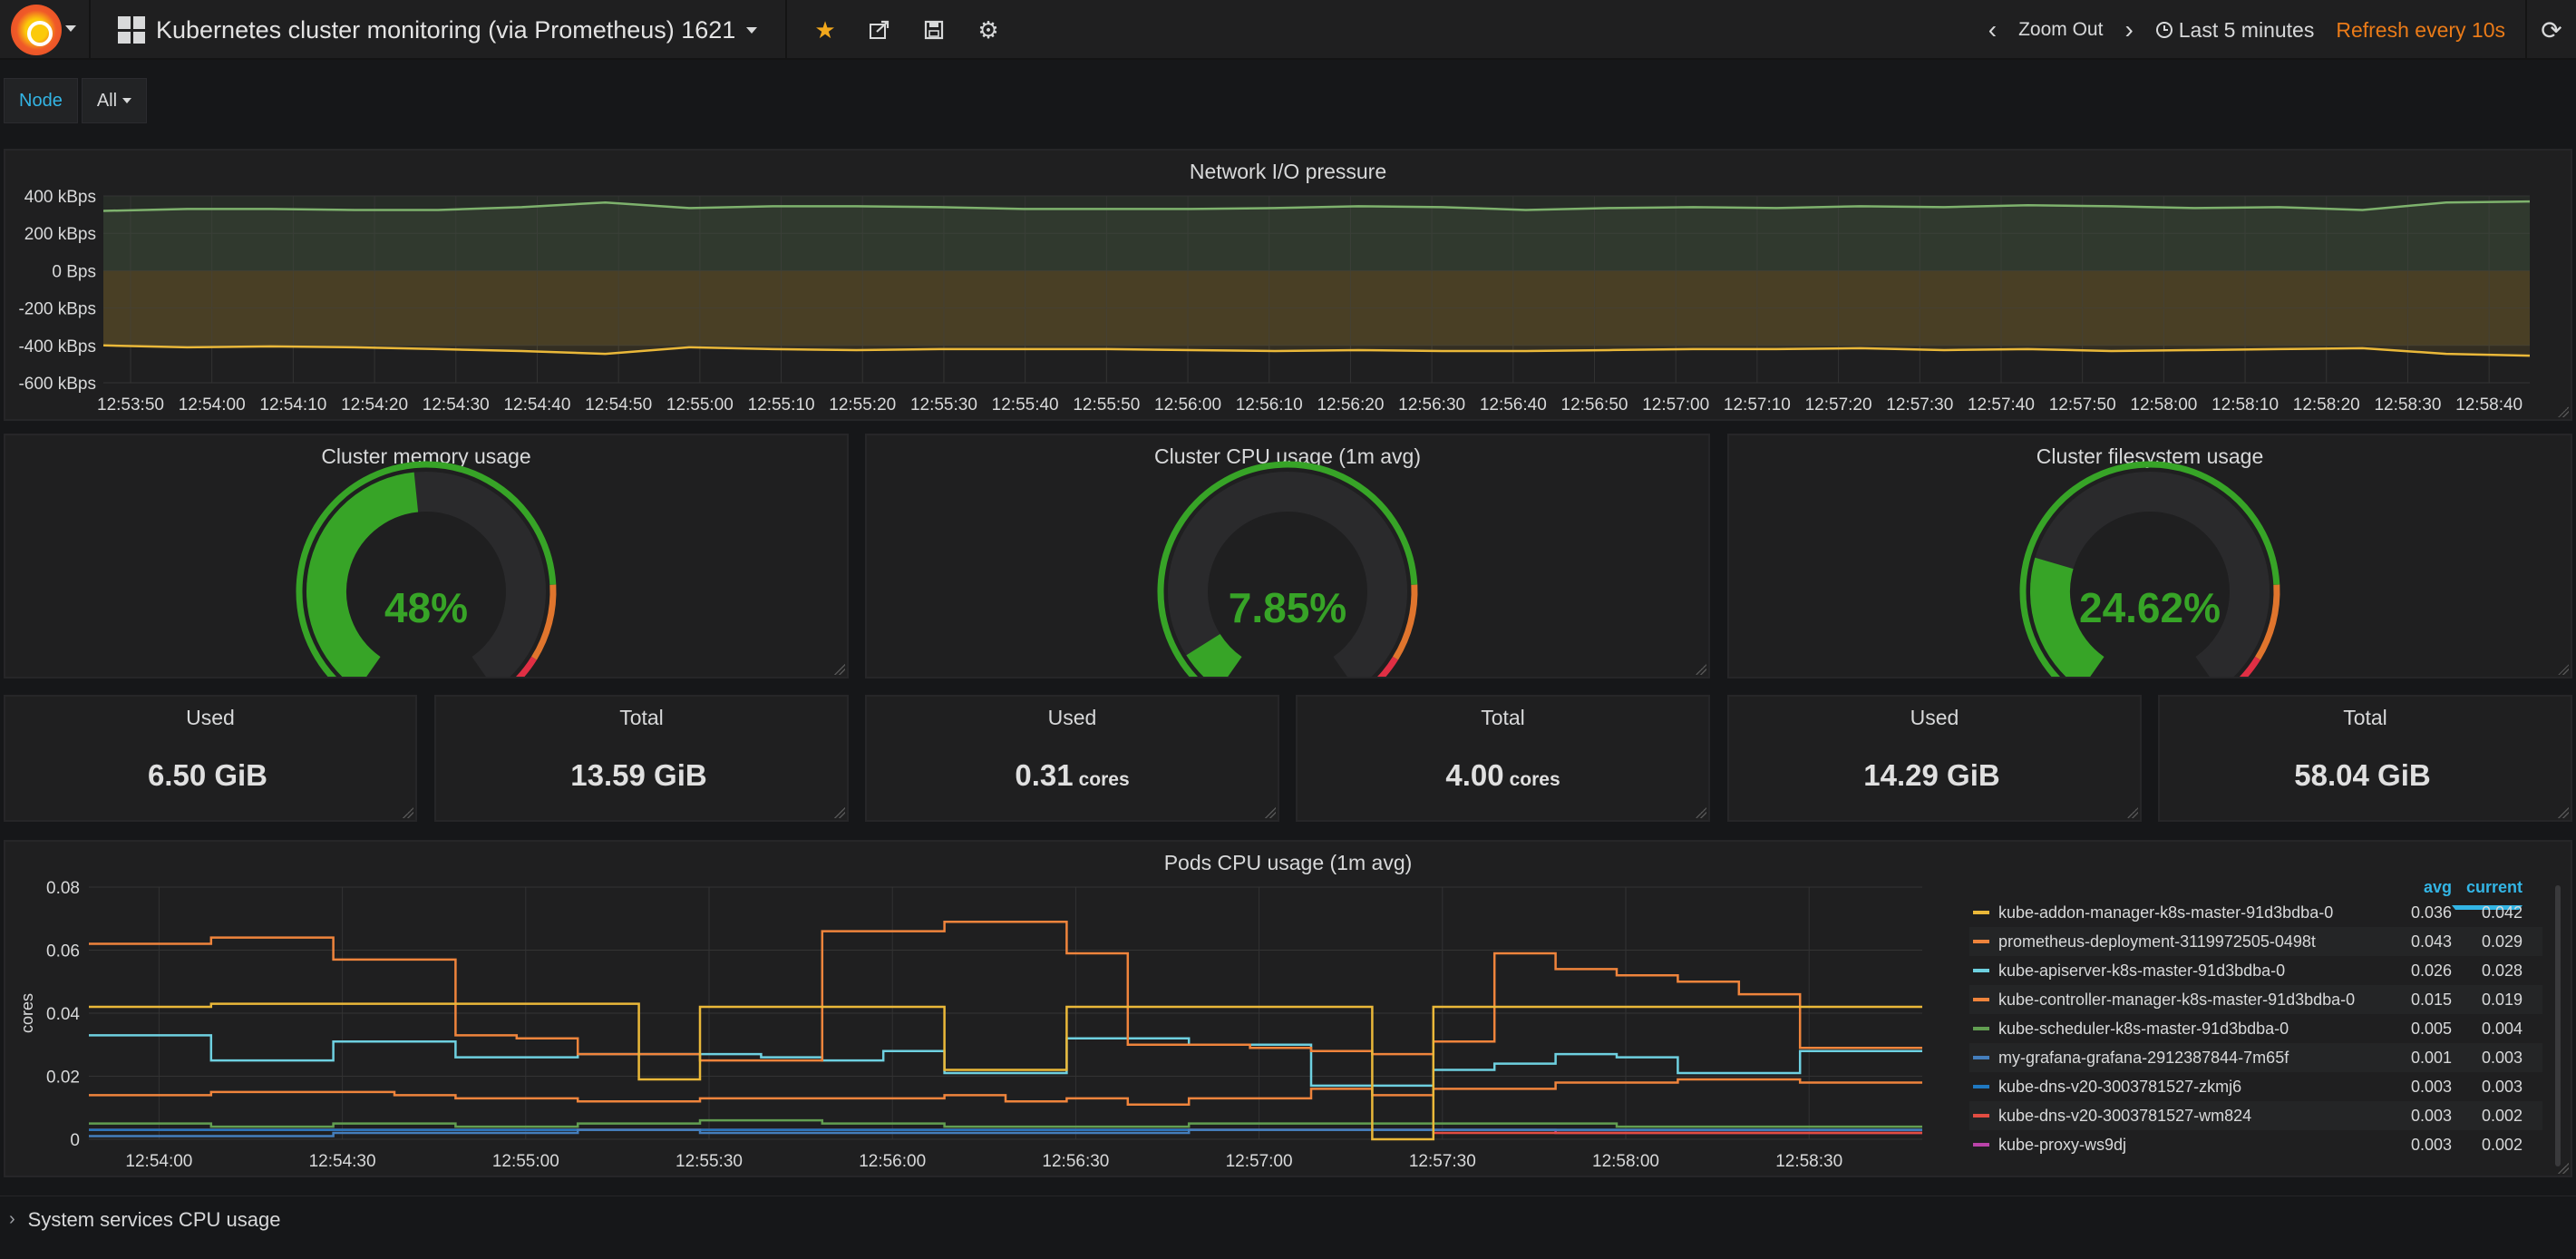  I want to click on legend-series-name: kube-apiserver-k8s-master-91d3bdba-0, so click(2142, 971).